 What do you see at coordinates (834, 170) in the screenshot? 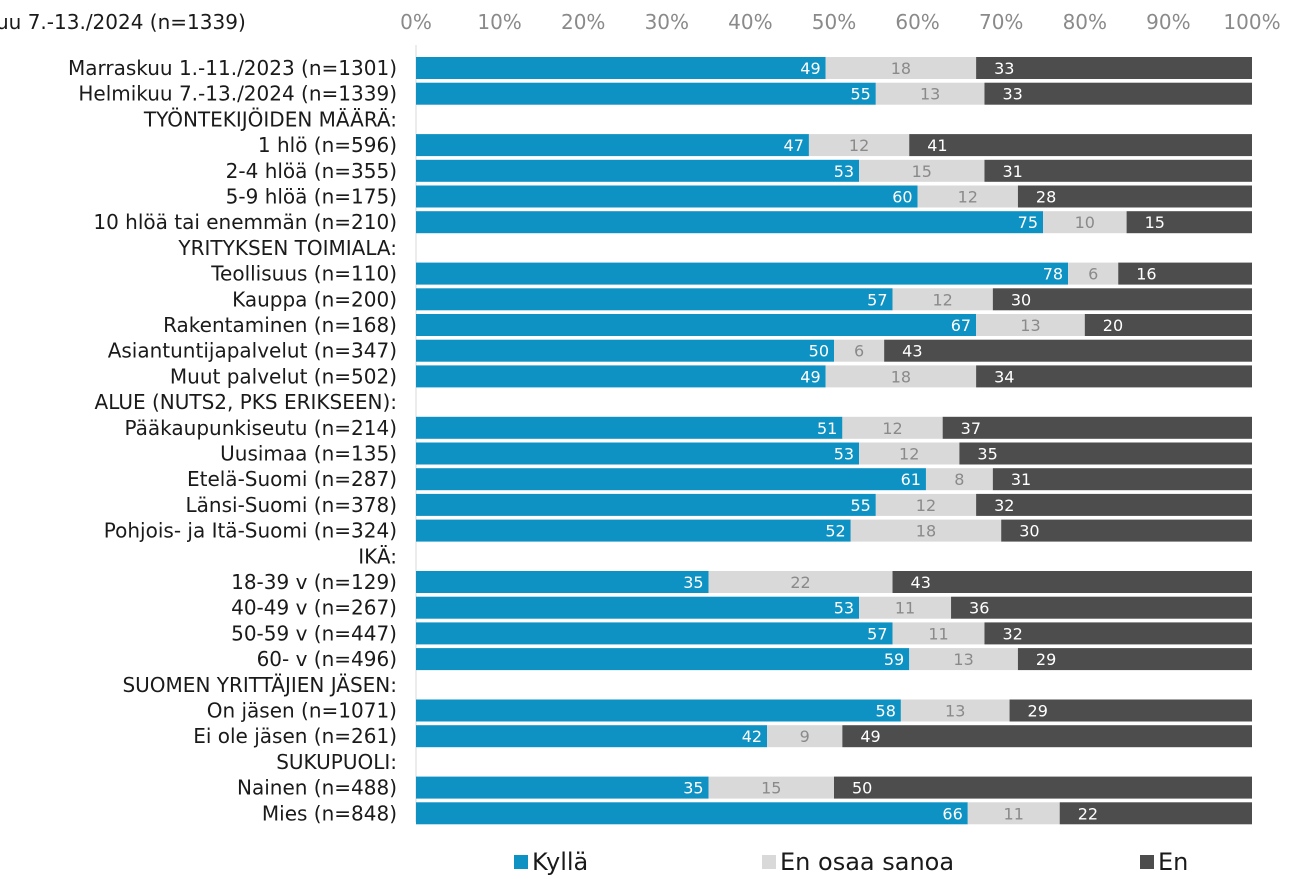
I see `bar-row: 53 15 31` at bounding box center [834, 170].